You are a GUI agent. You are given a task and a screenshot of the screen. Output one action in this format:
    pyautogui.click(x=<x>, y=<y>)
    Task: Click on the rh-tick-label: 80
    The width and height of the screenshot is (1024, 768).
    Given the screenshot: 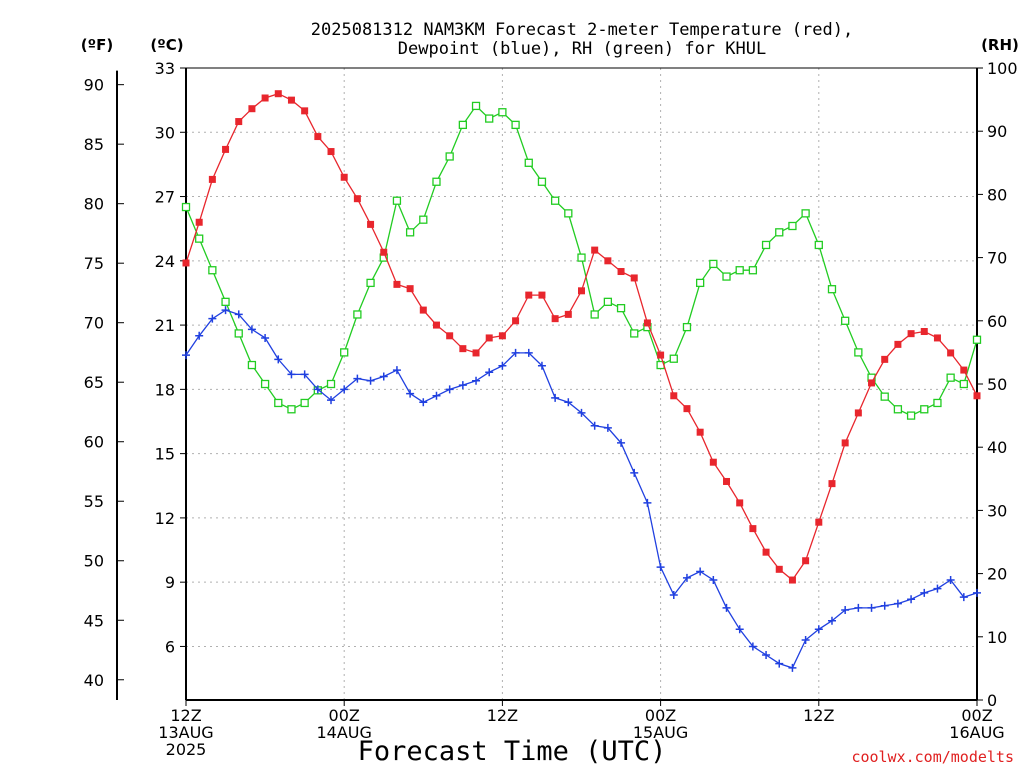 What is the action you would take?
    pyautogui.click(x=997, y=194)
    